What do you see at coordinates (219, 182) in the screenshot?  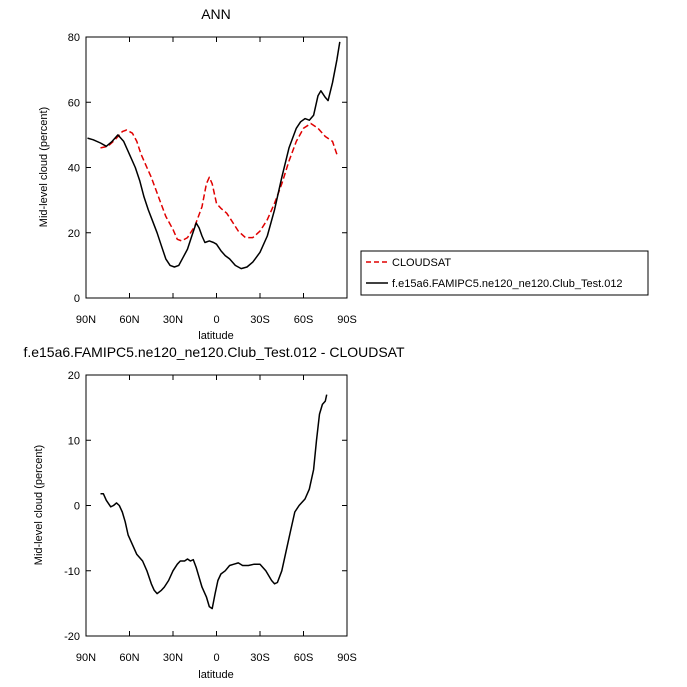 I see `cloudsat-line` at bounding box center [219, 182].